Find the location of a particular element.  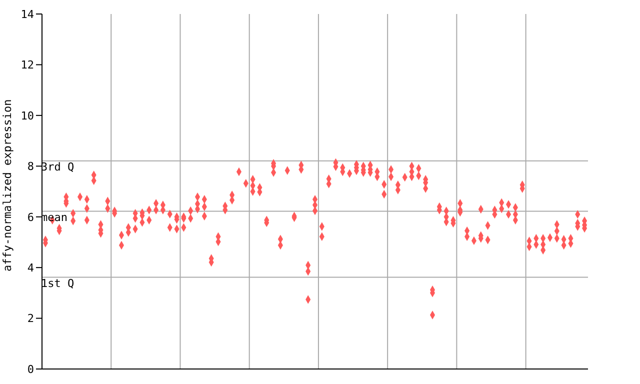

y-tick-label: 8 is located at coordinates (30, 167).